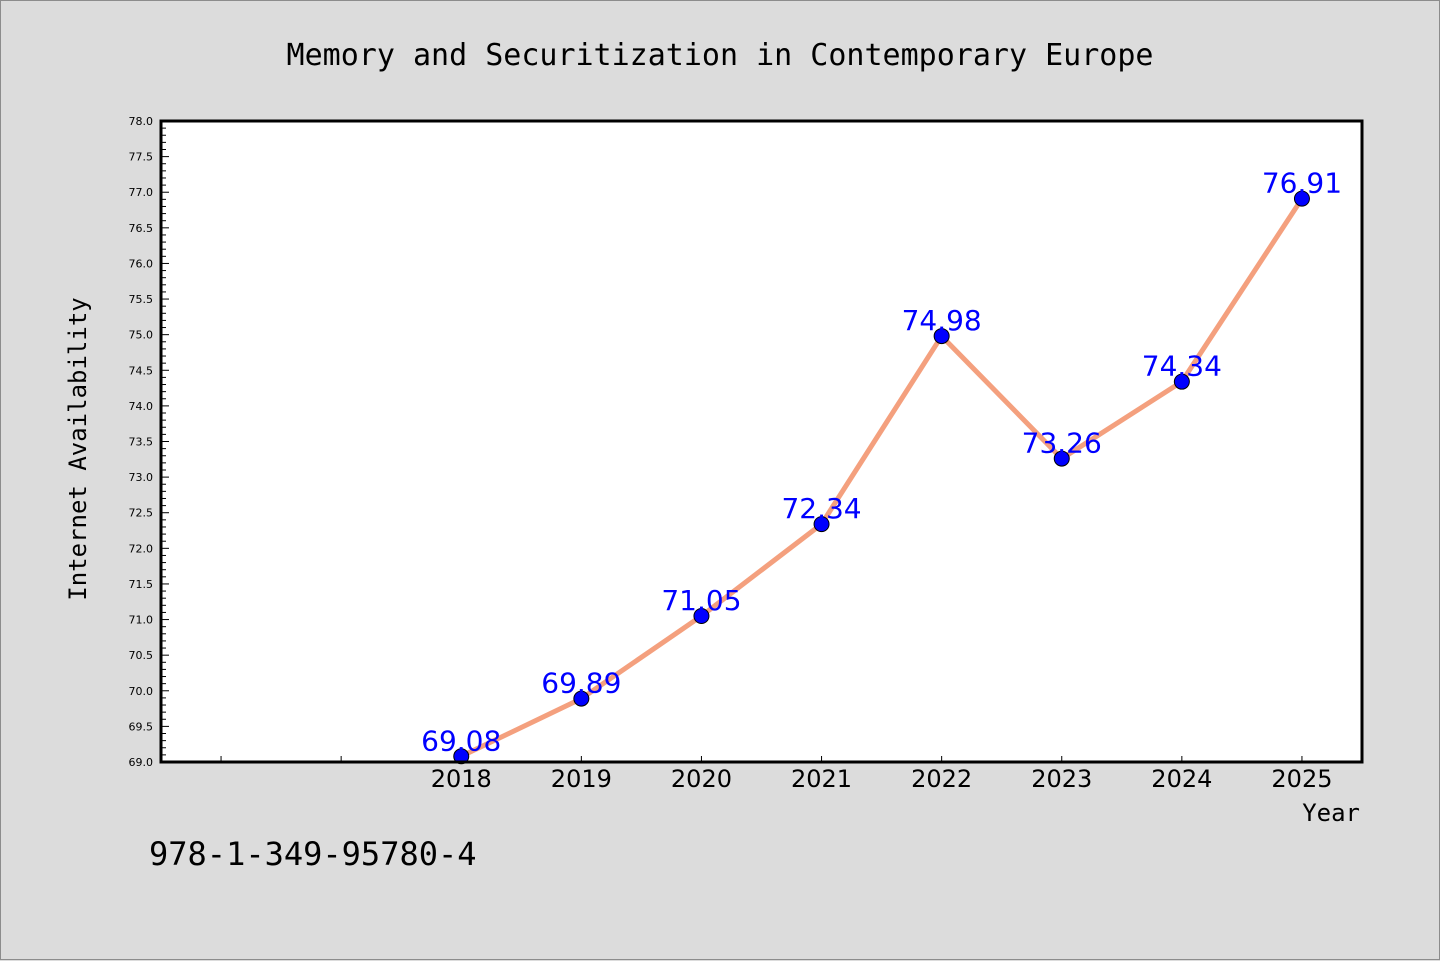 This screenshot has width=1440, height=961. Describe the element at coordinates (1182, 366) in the screenshot. I see `data-label: 74.34` at that location.